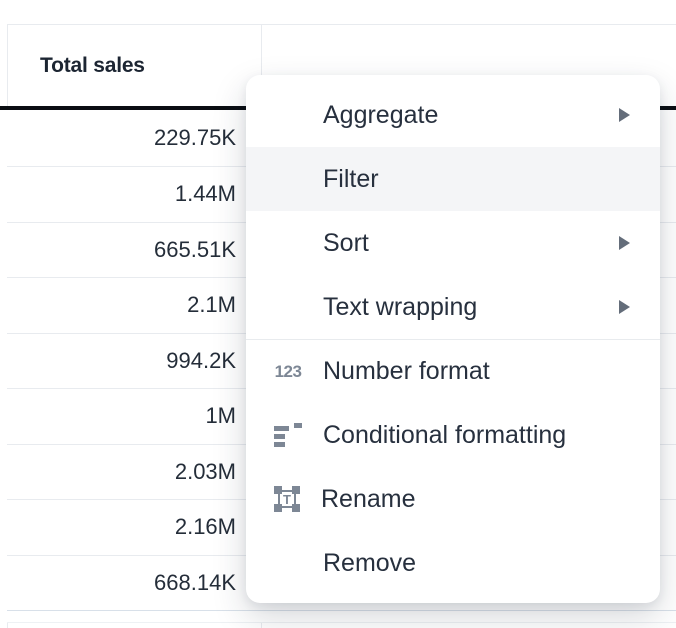  What do you see at coordinates (211, 305) in the screenshot?
I see `table-cell-value: 2.1M` at bounding box center [211, 305].